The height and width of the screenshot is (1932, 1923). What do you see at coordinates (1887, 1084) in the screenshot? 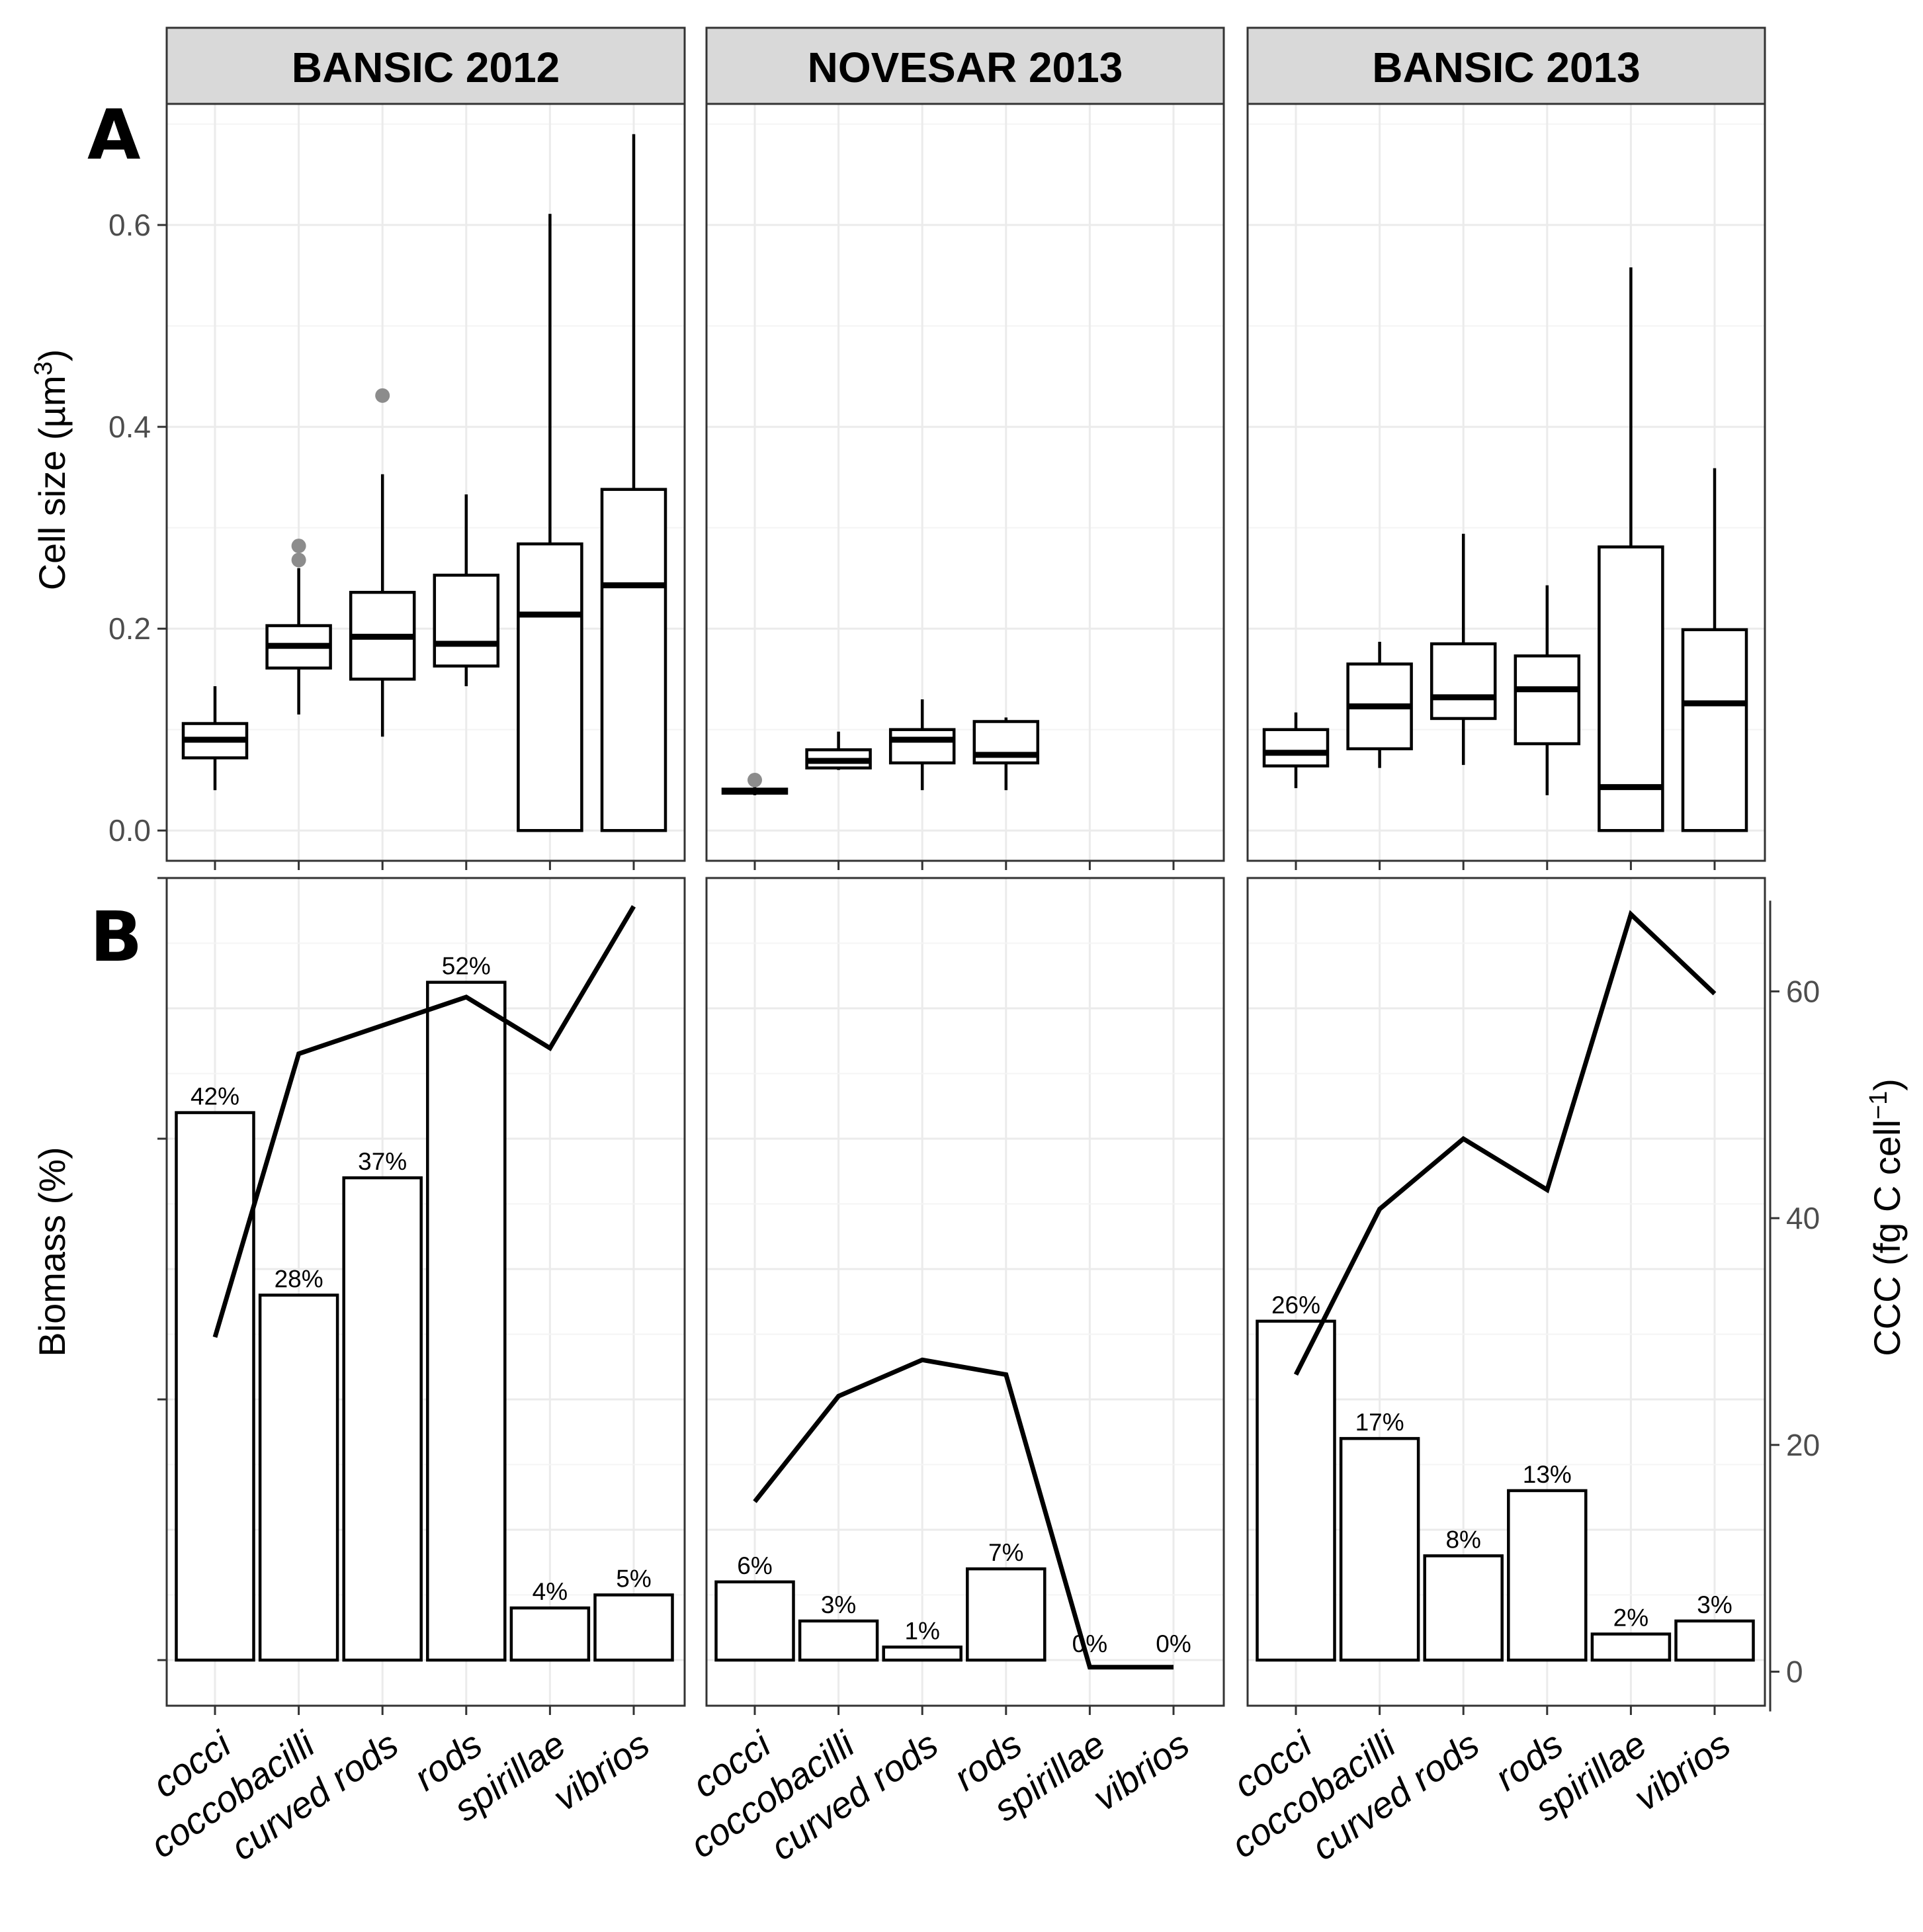
I see `ccc-label-close: )` at bounding box center [1887, 1084].